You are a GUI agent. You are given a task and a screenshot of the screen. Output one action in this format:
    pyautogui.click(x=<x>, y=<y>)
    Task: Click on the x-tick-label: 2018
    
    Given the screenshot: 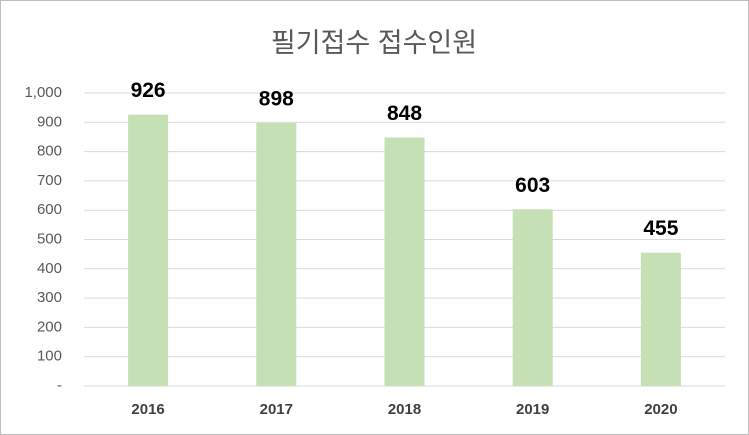 What is the action you would take?
    pyautogui.click(x=404, y=409)
    